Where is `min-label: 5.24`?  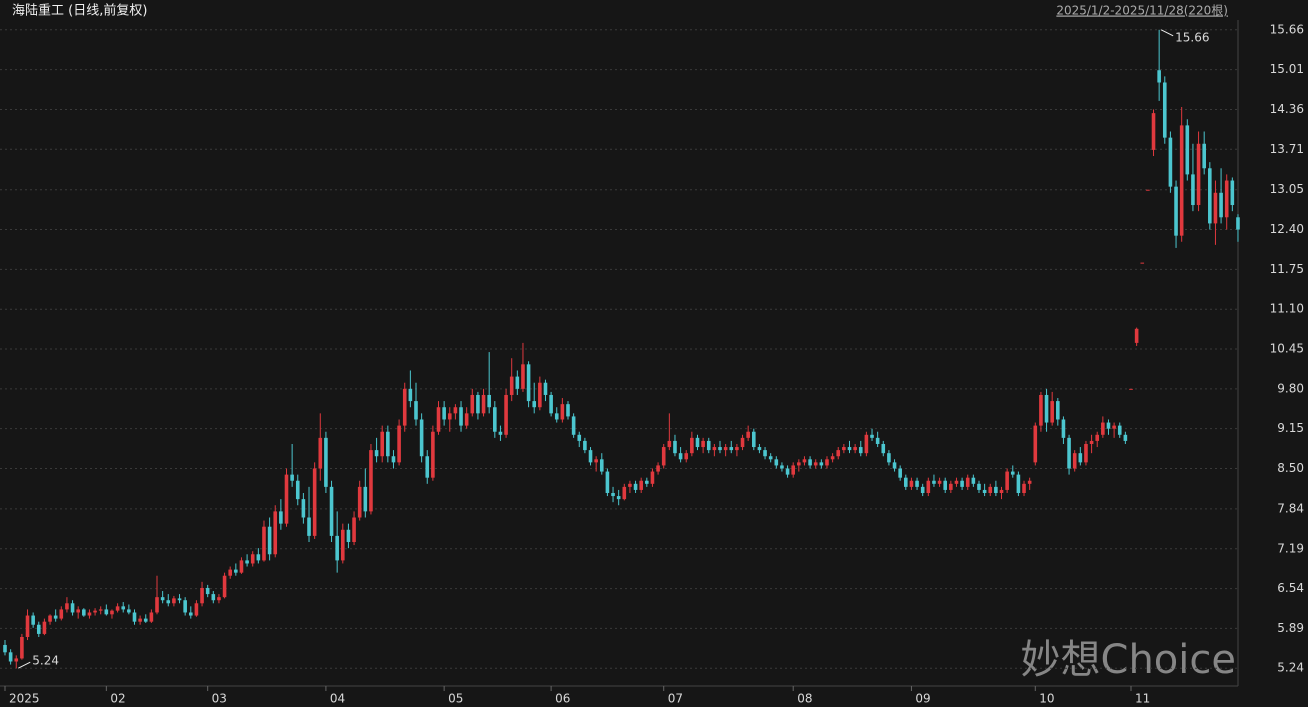 min-label: 5.24 is located at coordinates (45, 661).